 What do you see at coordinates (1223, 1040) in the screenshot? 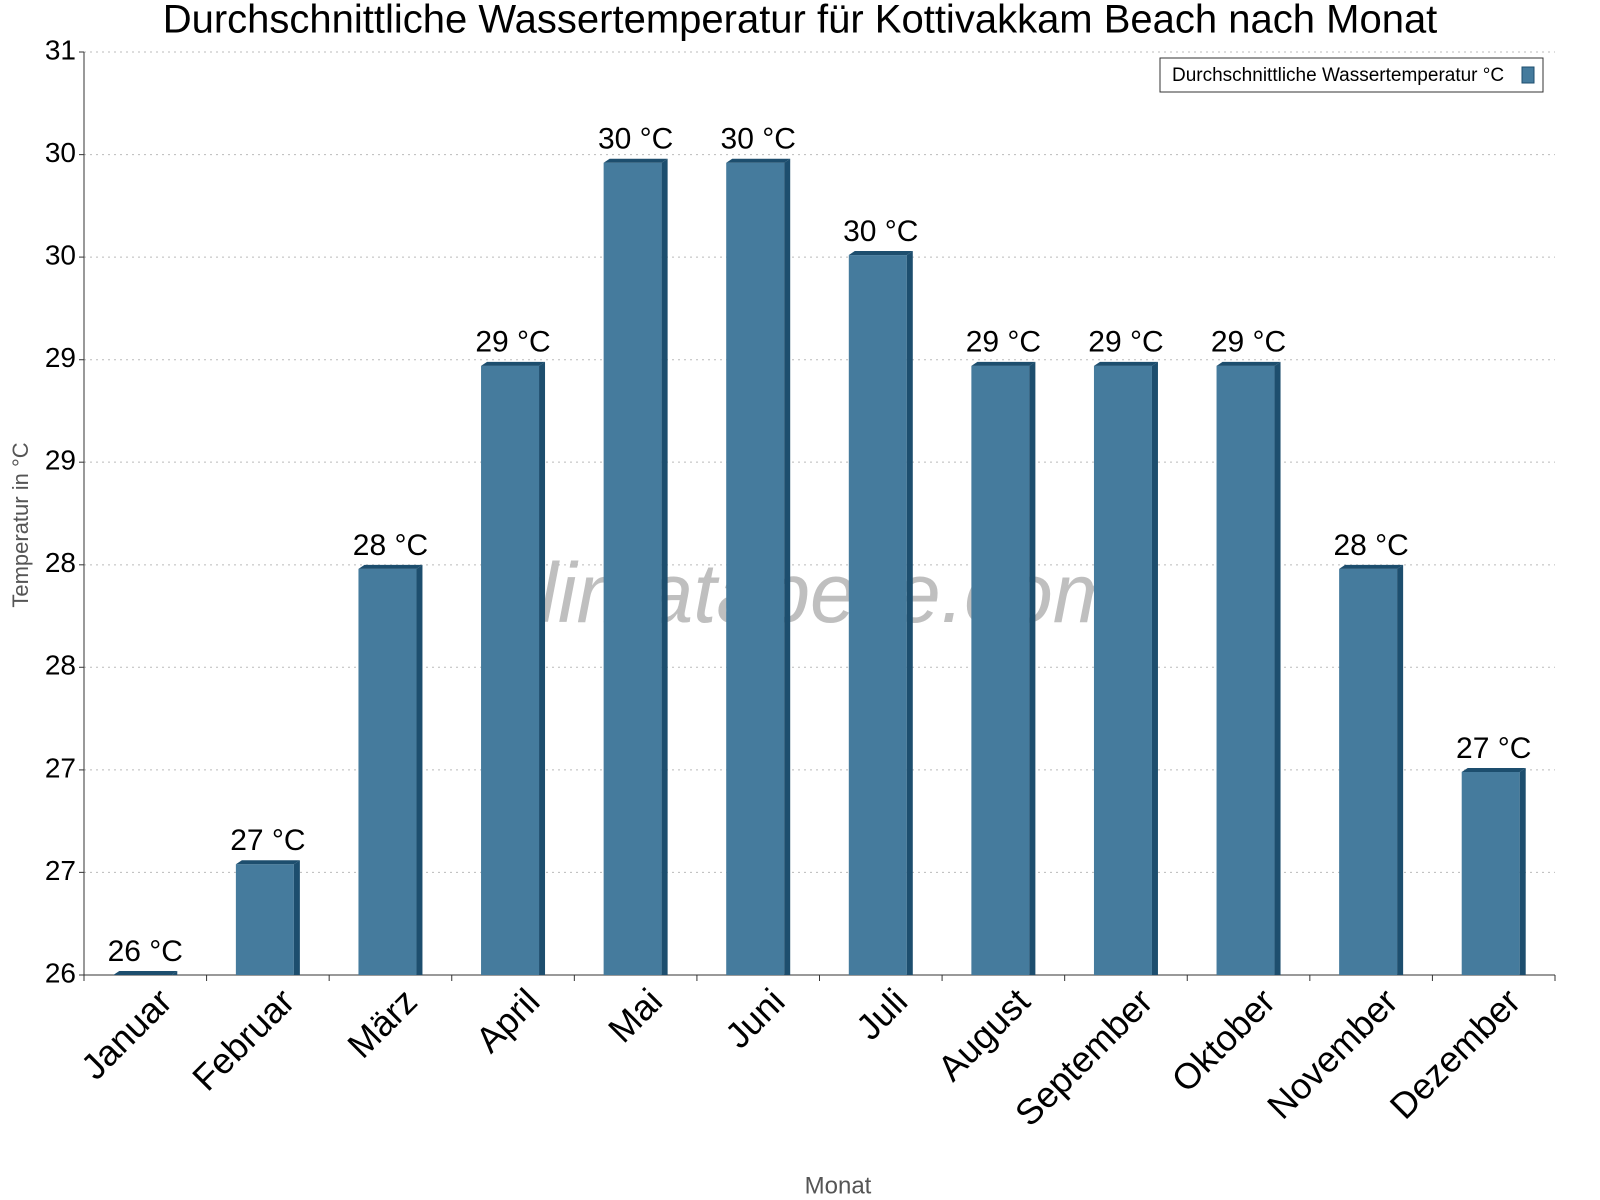
I see `x-tick-label: Oktober` at bounding box center [1223, 1040].